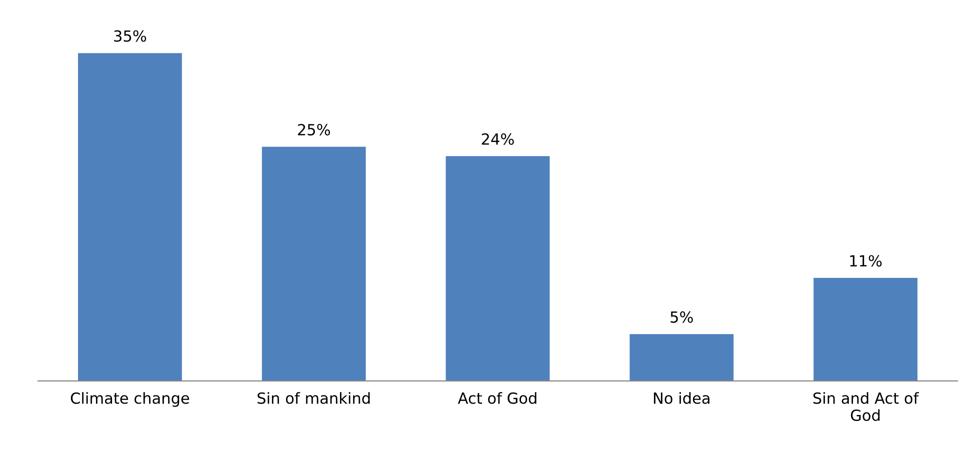  Describe the element at coordinates (498, 139) in the screenshot. I see `data-label: 24%` at that location.